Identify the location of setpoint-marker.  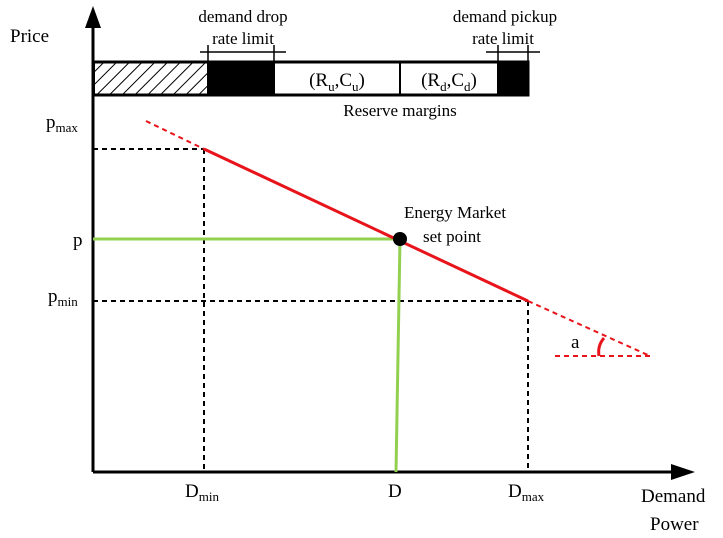
(400, 239).